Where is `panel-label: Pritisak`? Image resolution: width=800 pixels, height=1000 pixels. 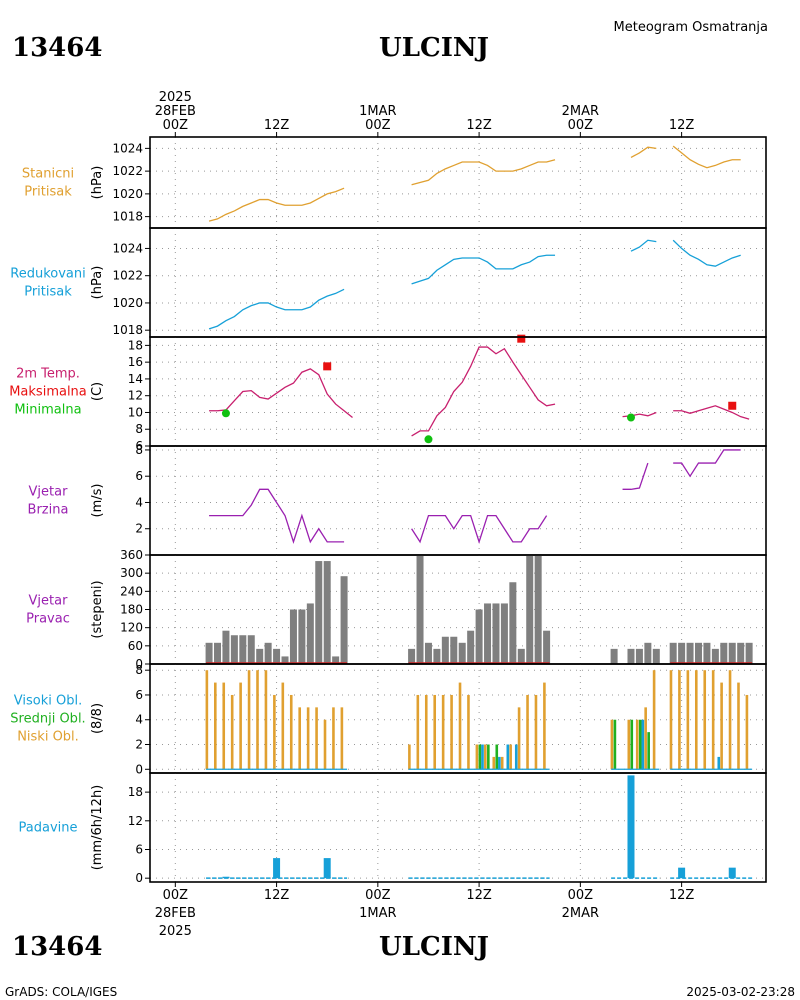
panel-label: Pritisak is located at coordinates (48, 292).